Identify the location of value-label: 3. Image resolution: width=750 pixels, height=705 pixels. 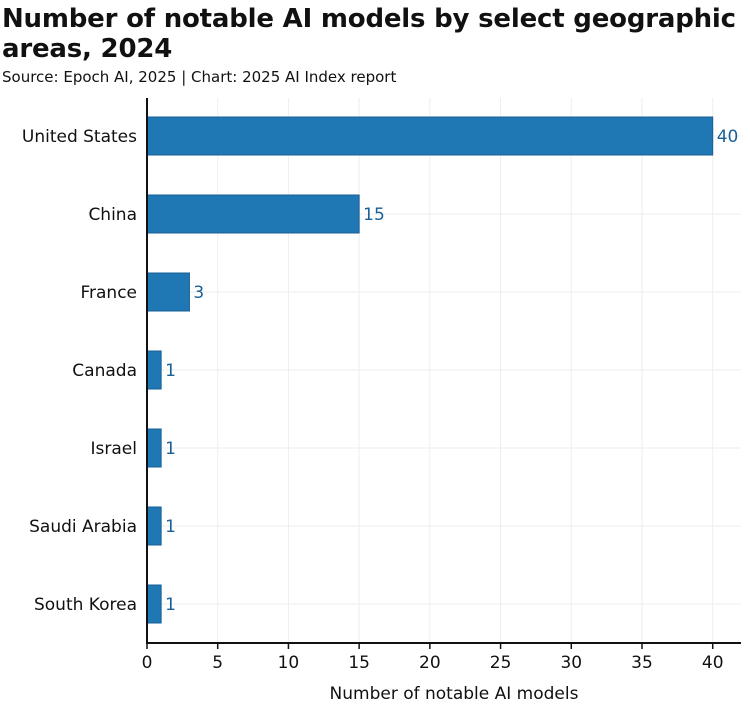
(198, 293).